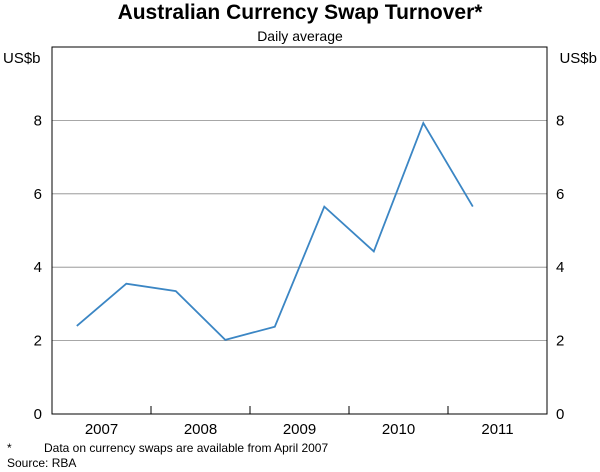 This screenshot has width=600, height=472. I want to click on y-unit-right: US$b, so click(578, 58).